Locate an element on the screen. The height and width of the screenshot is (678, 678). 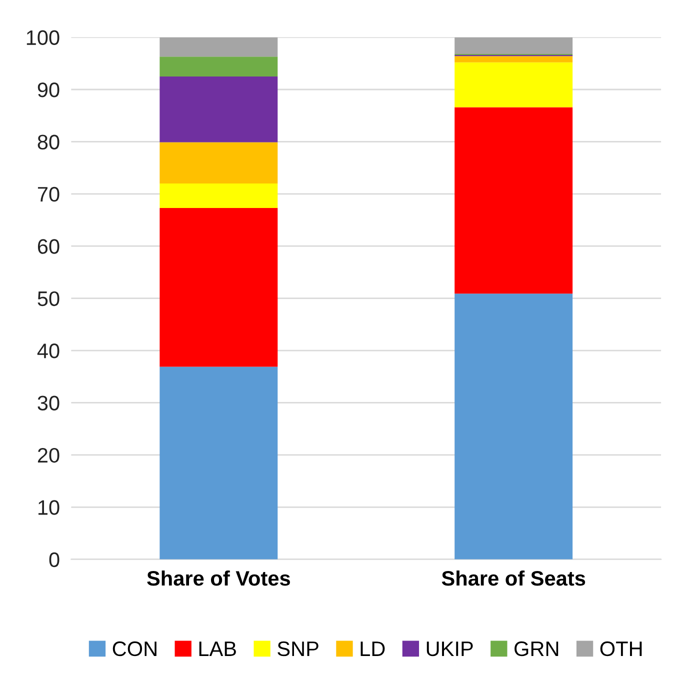
legend-label: SNP is located at coordinates (298, 648).